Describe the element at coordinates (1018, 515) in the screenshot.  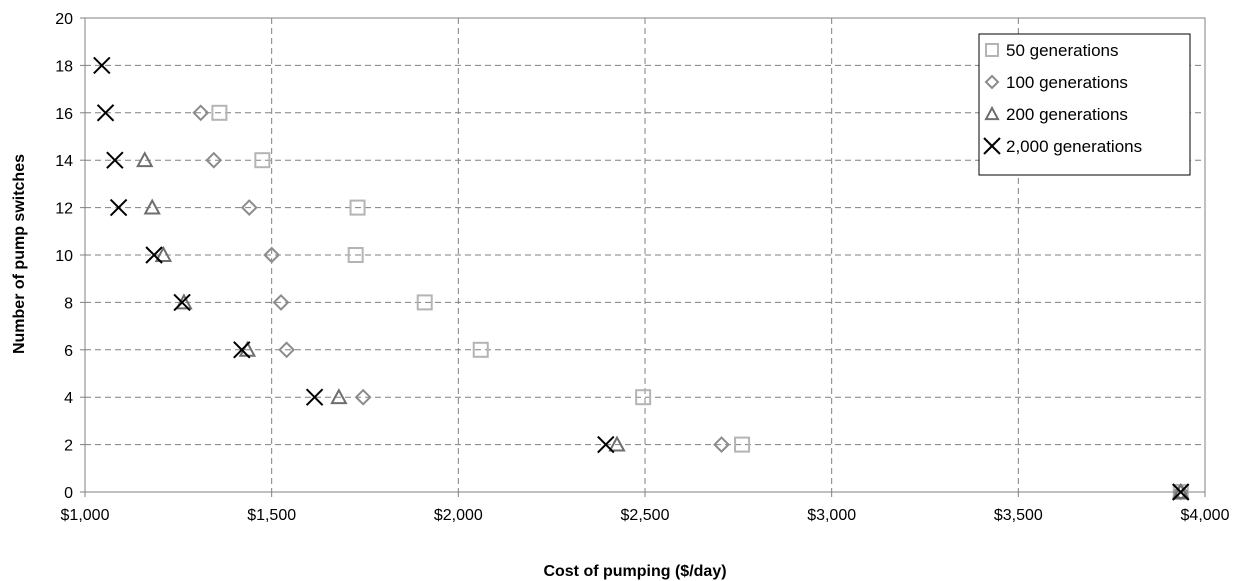
I see `x-tick-label: $3,500` at that location.